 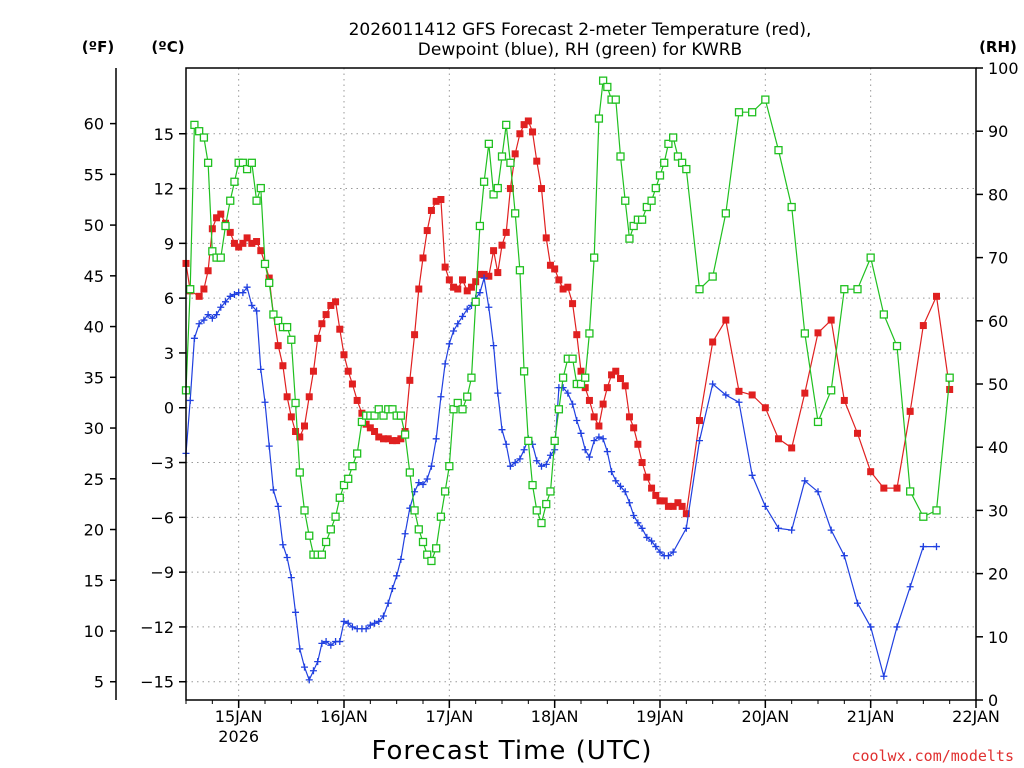 I want to click on fahrenheit-tick-label: 30, so click(x=94, y=428).